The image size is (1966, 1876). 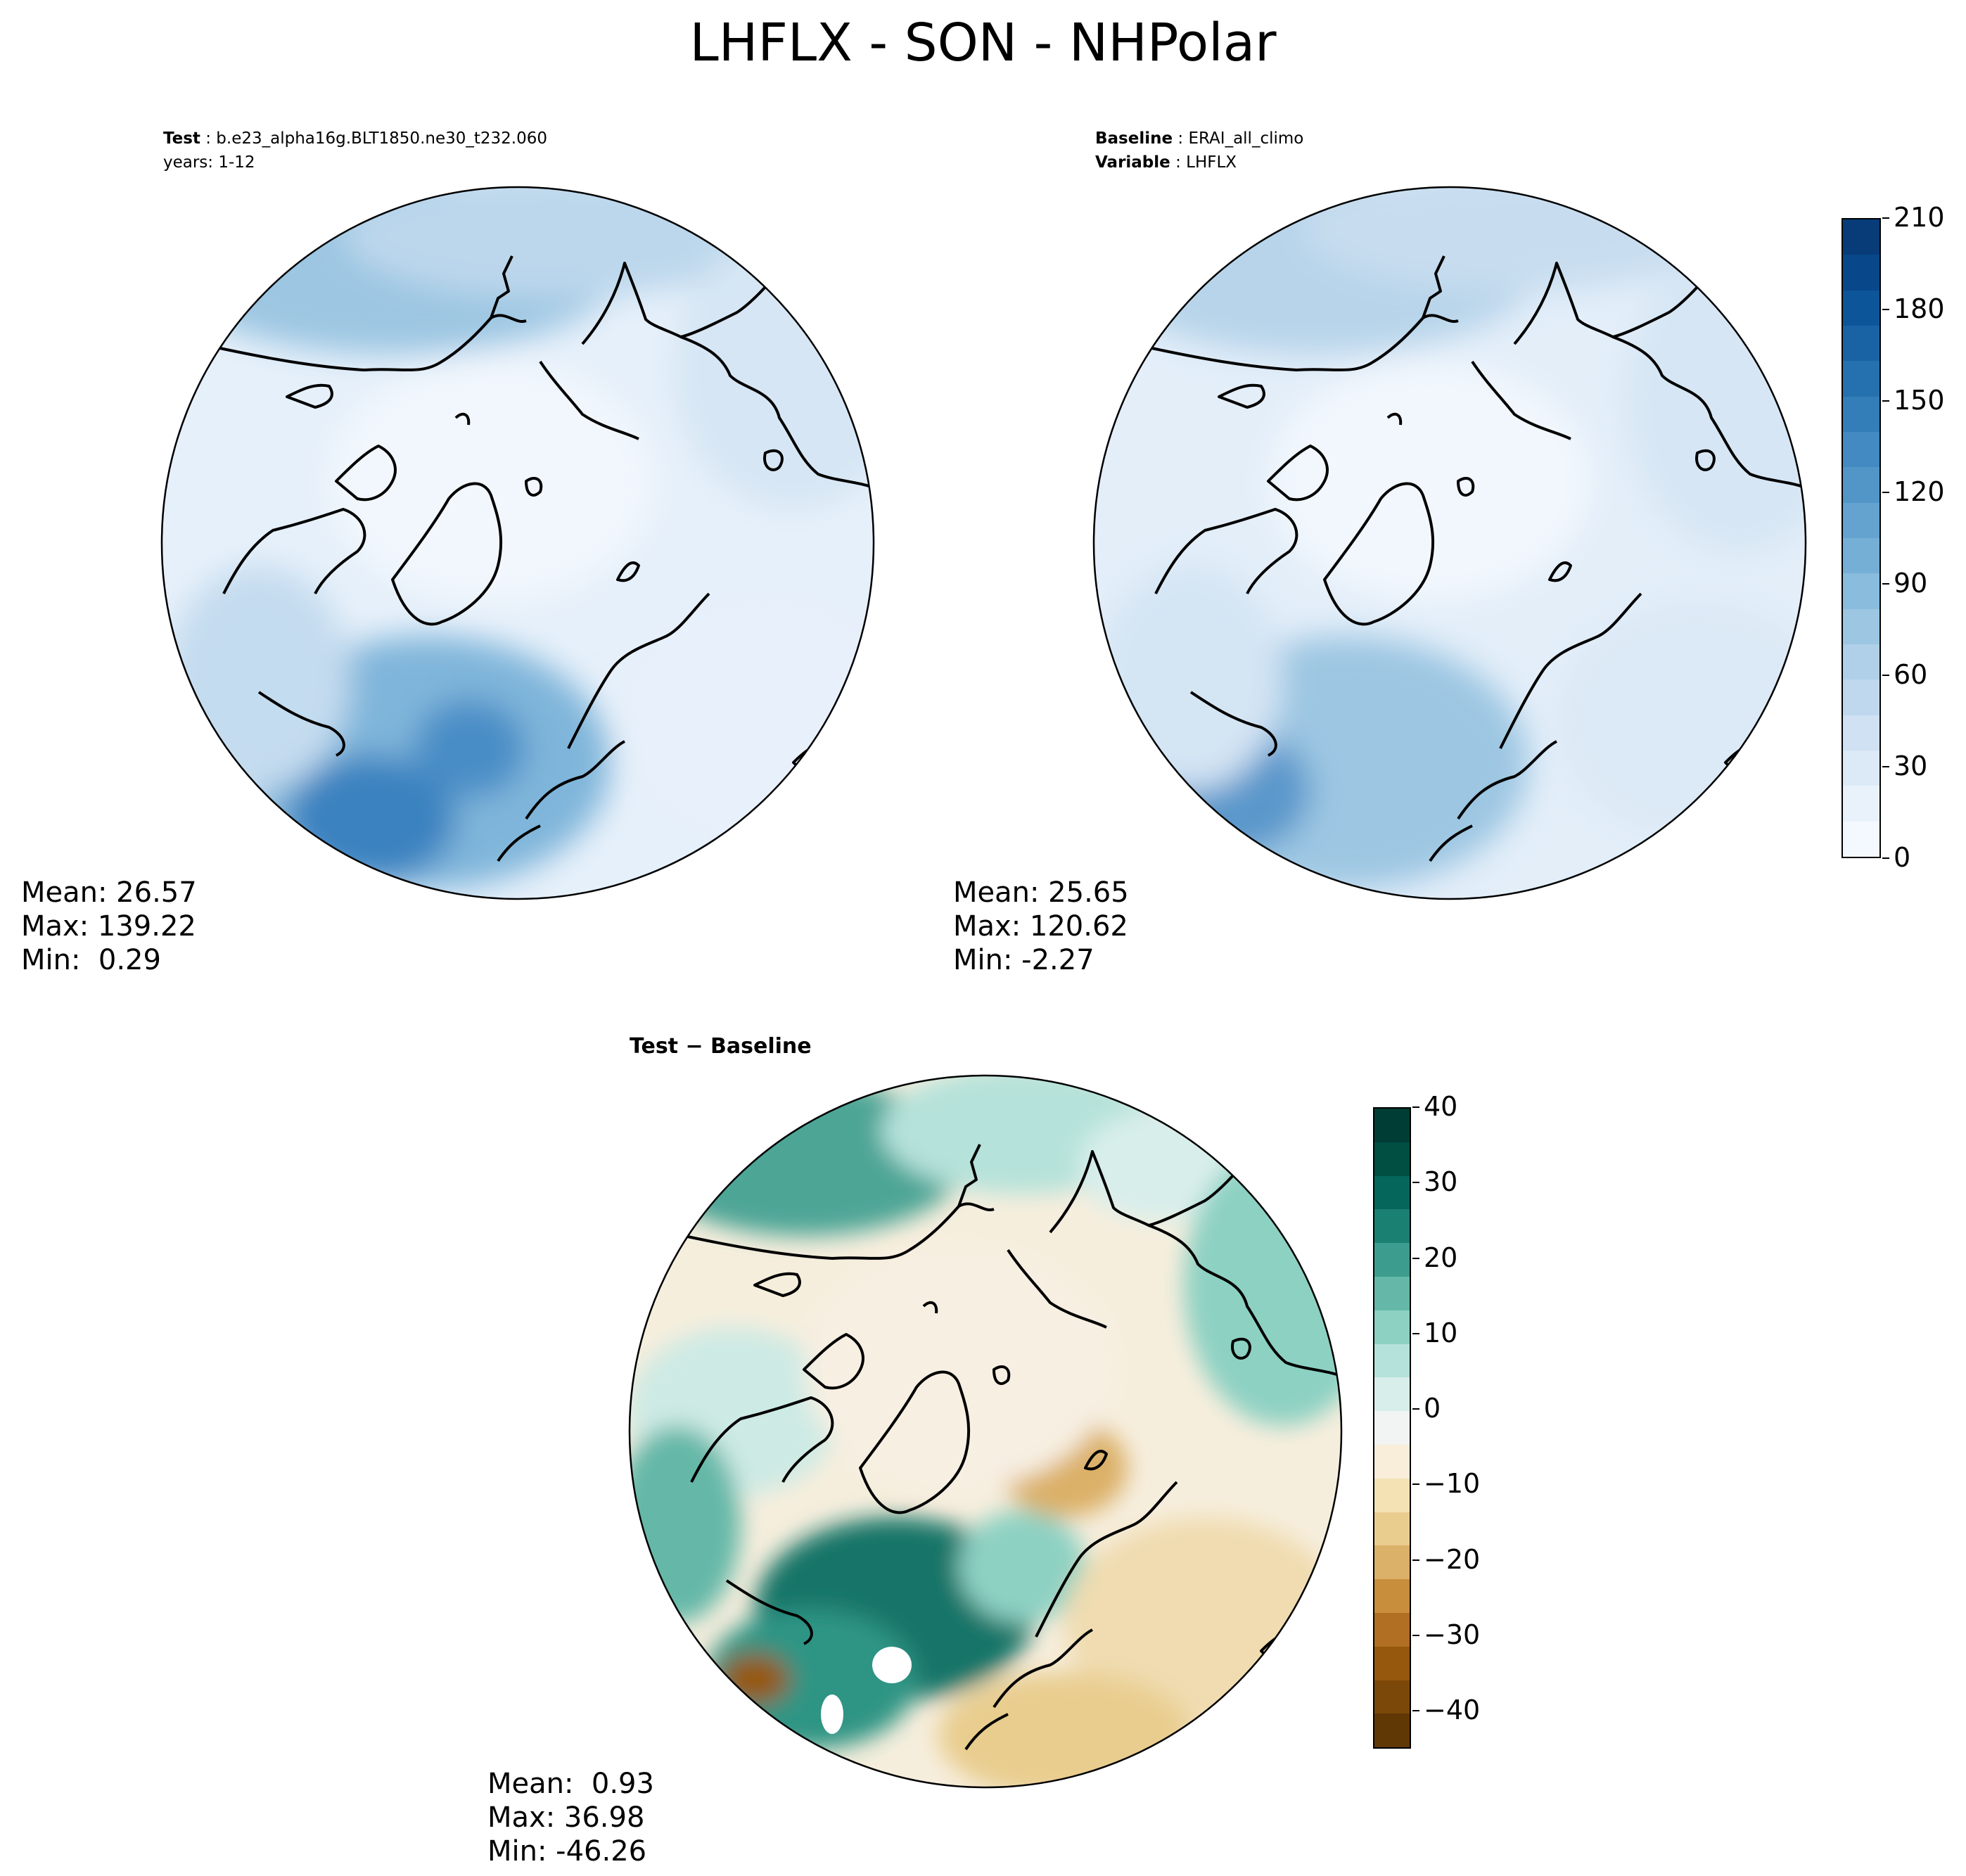 I want to click on test-map, so click(x=517, y=543).